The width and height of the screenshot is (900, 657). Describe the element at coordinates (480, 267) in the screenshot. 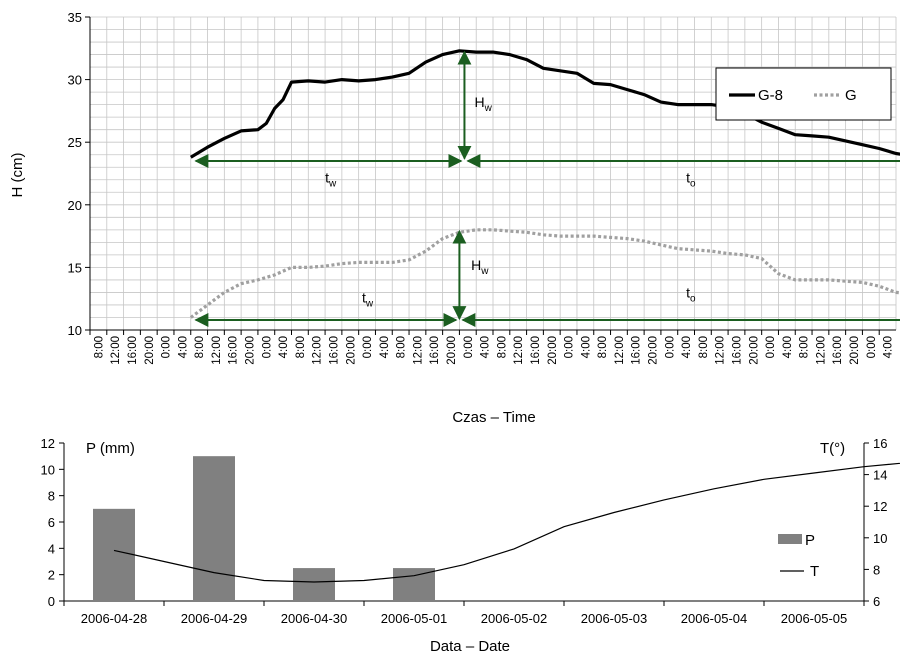

I see `label-hw-g: Hw` at that location.